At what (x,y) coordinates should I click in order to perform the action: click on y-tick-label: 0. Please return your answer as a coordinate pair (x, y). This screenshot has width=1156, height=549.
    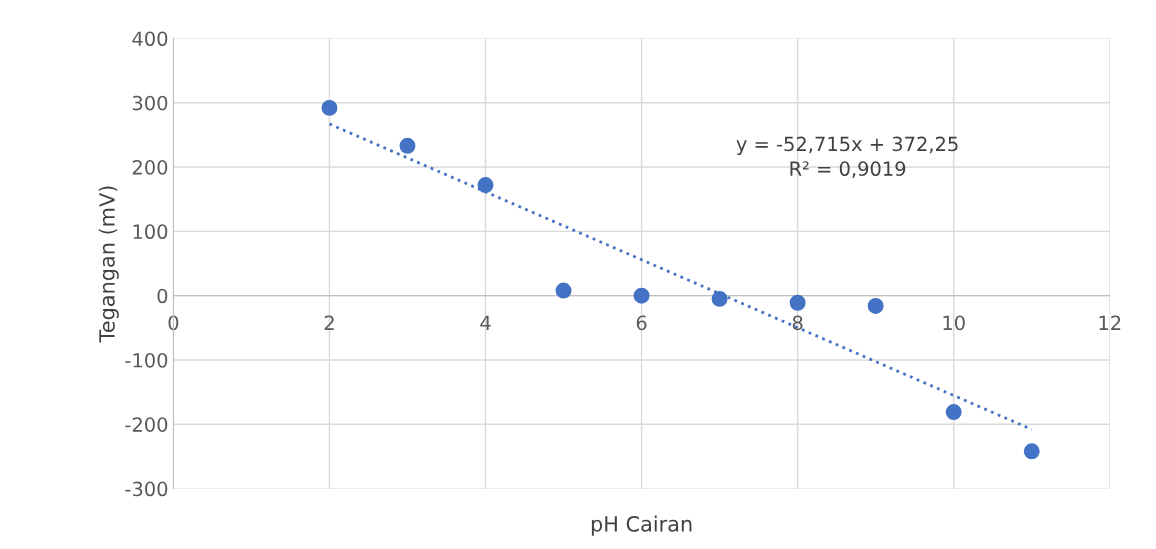
    Looking at the image, I should click on (162, 296).